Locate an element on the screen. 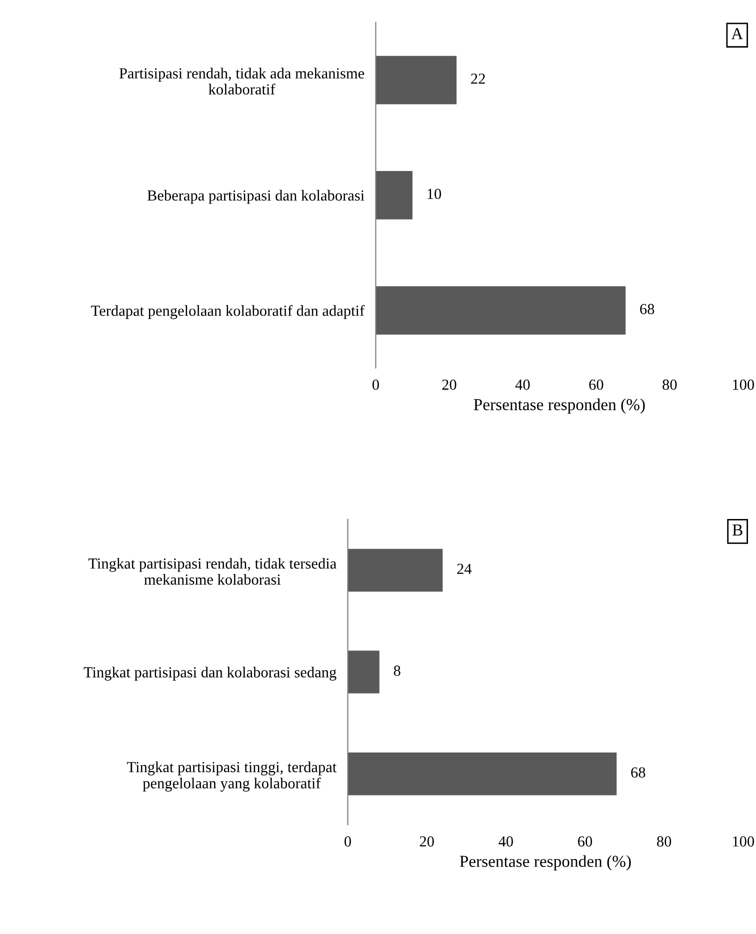  y-tick-label: Beberapa partisipasi dan kolaborasi is located at coordinates (255, 197).